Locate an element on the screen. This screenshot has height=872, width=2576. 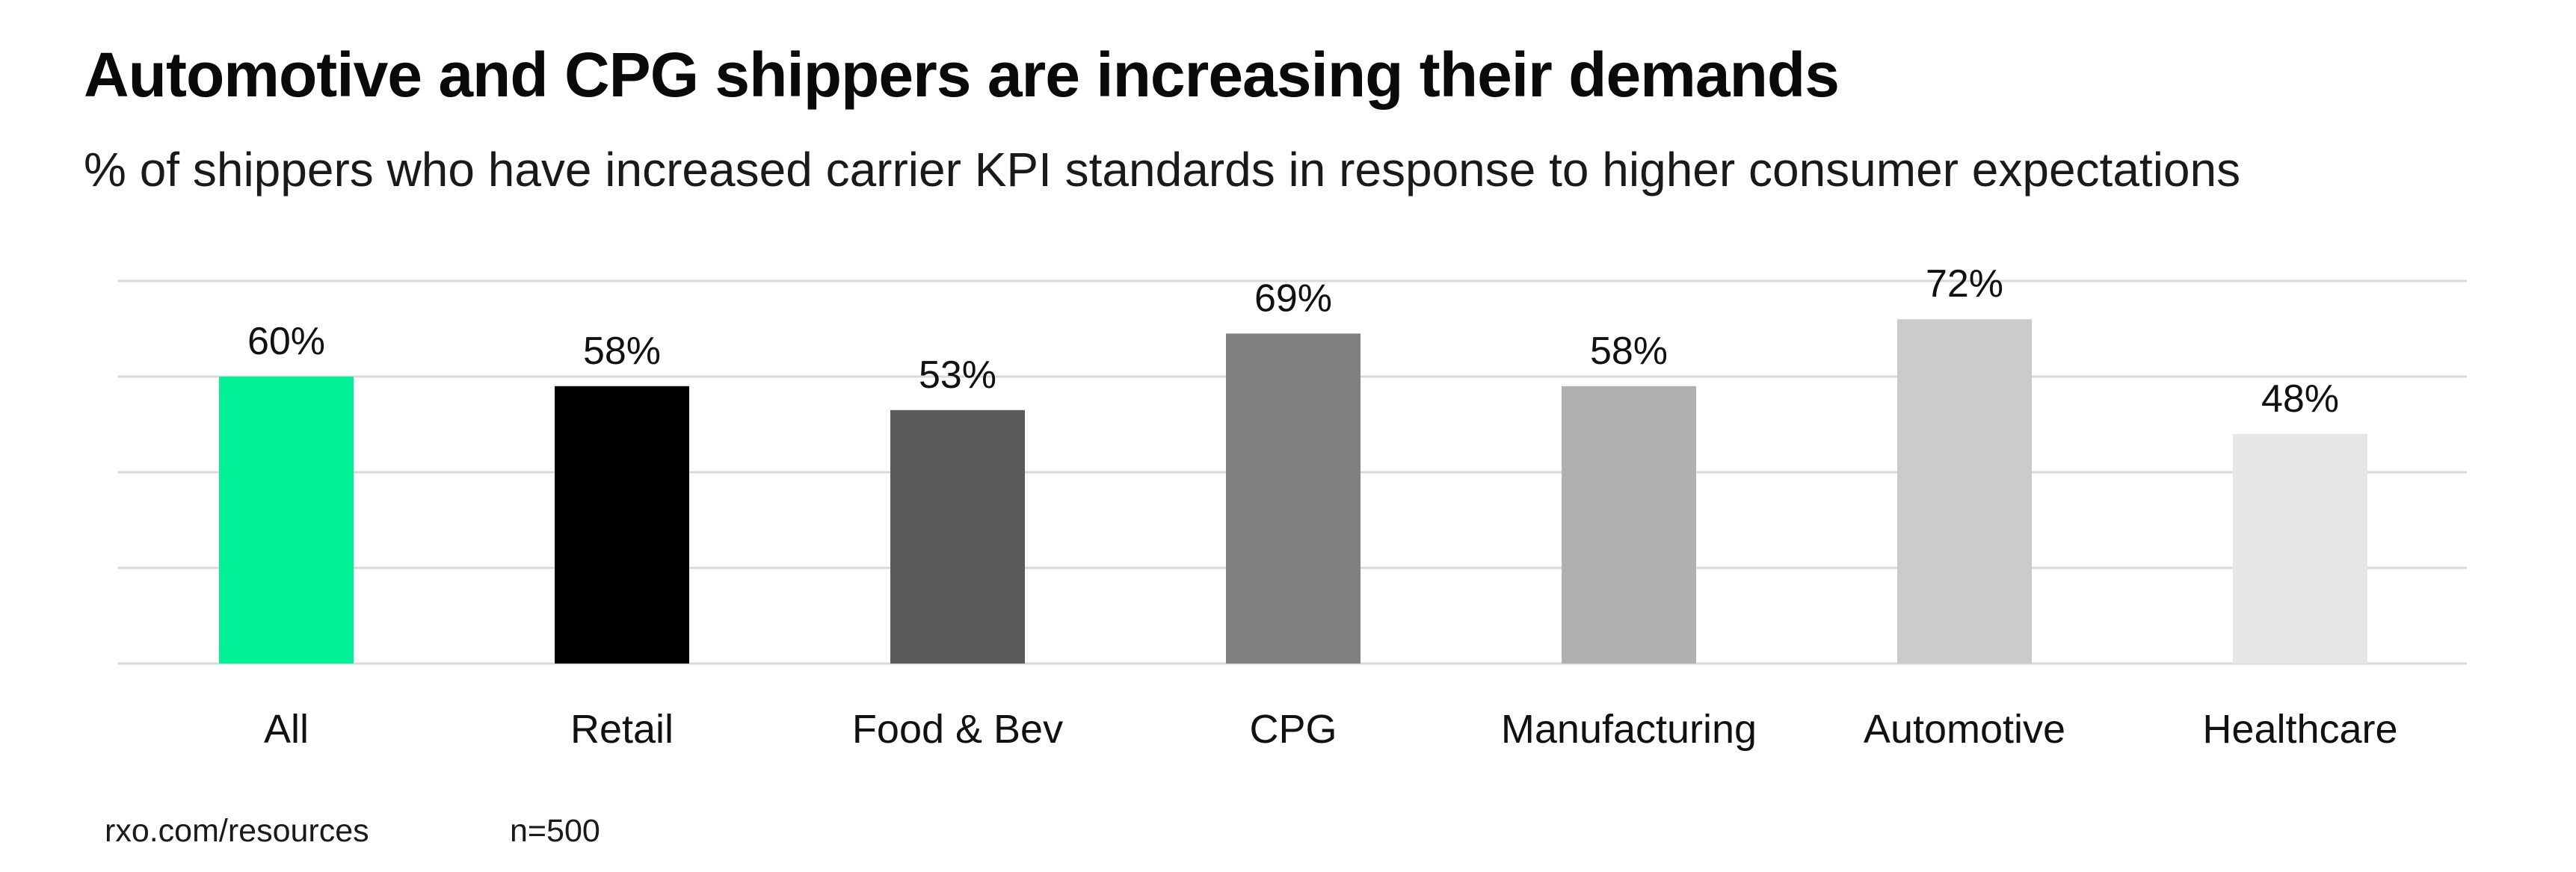
value-label: 72% is located at coordinates (1964, 284).